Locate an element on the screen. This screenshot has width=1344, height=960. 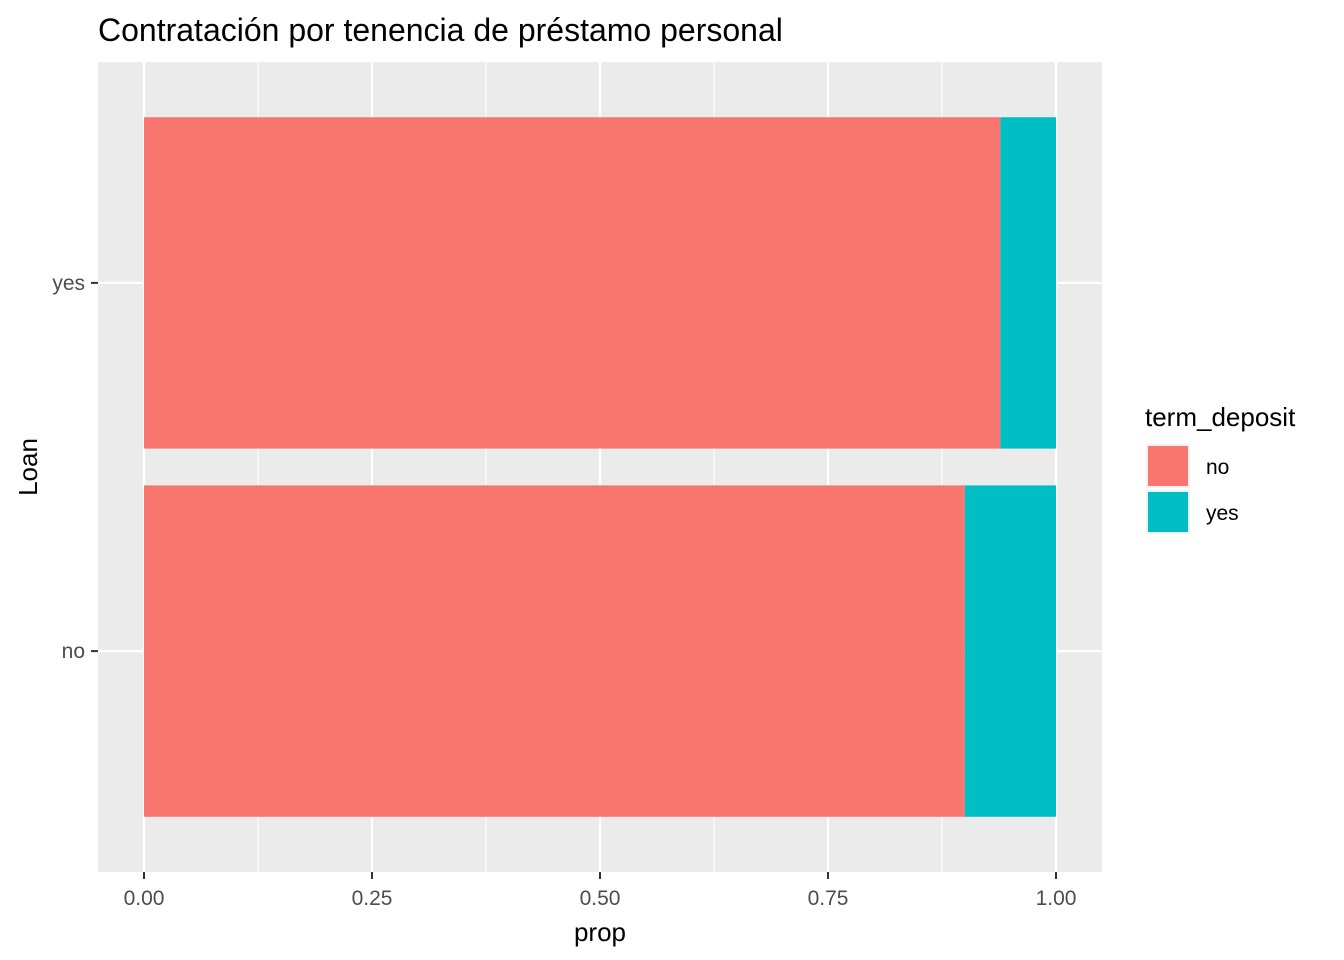
legend-label-yes: yes is located at coordinates (1222, 513).